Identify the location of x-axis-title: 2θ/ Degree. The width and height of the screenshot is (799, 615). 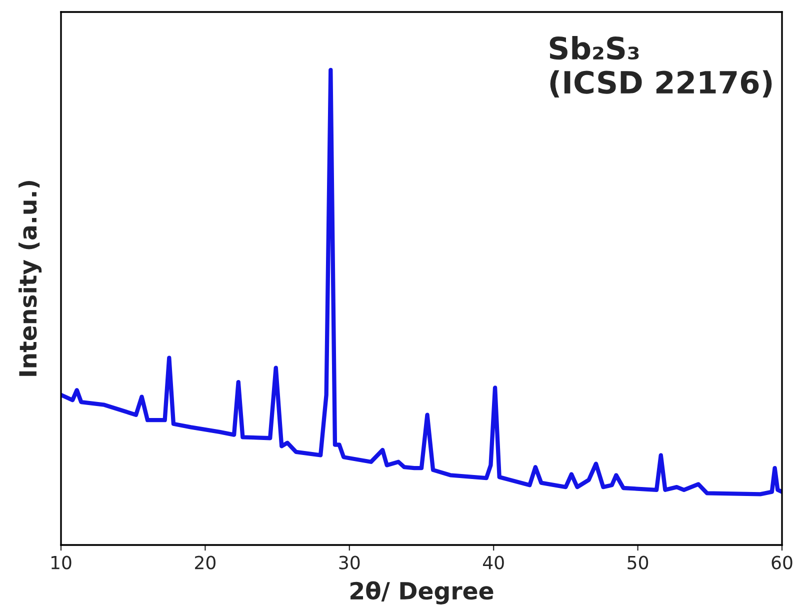
(422, 592).